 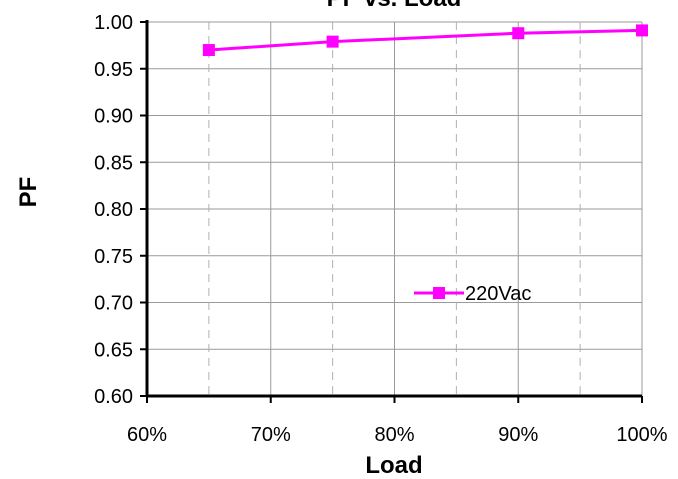 I want to click on y-tick-label: 0.85, so click(x=113, y=163).